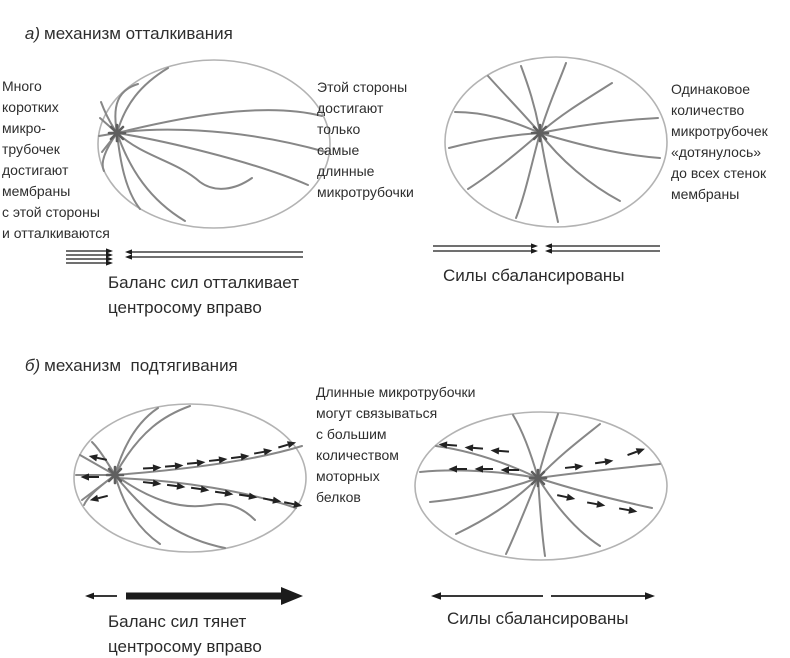 The image size is (790, 658). I want to click on cell-b-right, so click(541, 486).